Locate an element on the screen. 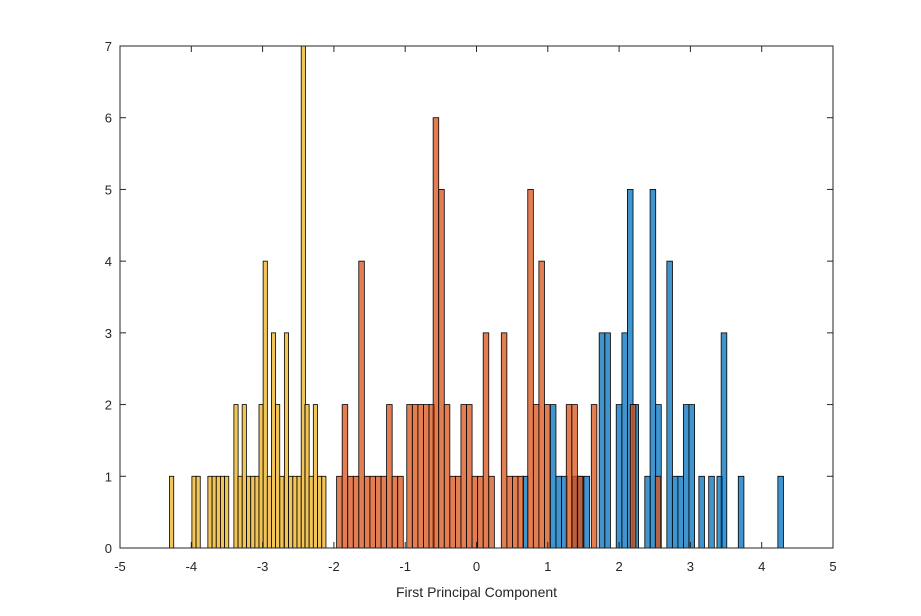 This screenshot has width=921, height=616. x-tick-label: 4 is located at coordinates (761, 566).